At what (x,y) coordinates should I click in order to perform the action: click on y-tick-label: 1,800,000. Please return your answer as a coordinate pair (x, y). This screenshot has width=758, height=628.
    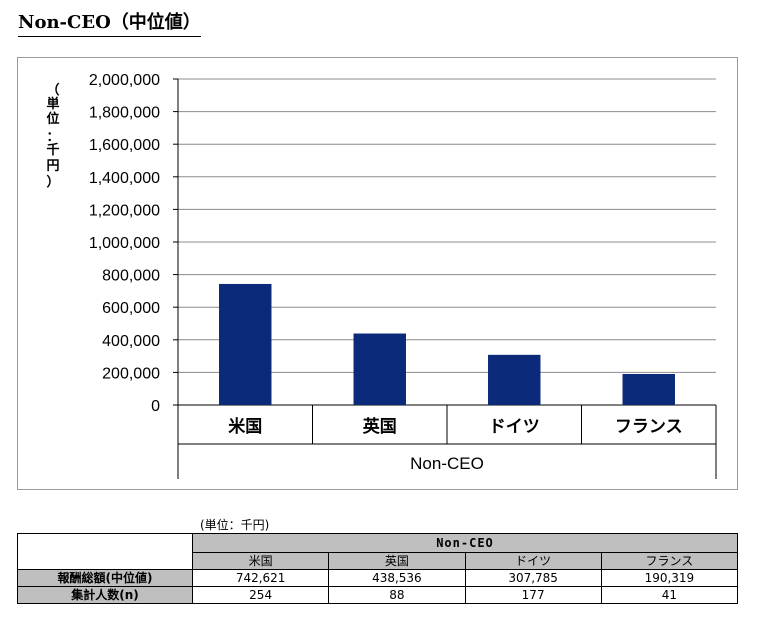
    Looking at the image, I should click on (124, 113).